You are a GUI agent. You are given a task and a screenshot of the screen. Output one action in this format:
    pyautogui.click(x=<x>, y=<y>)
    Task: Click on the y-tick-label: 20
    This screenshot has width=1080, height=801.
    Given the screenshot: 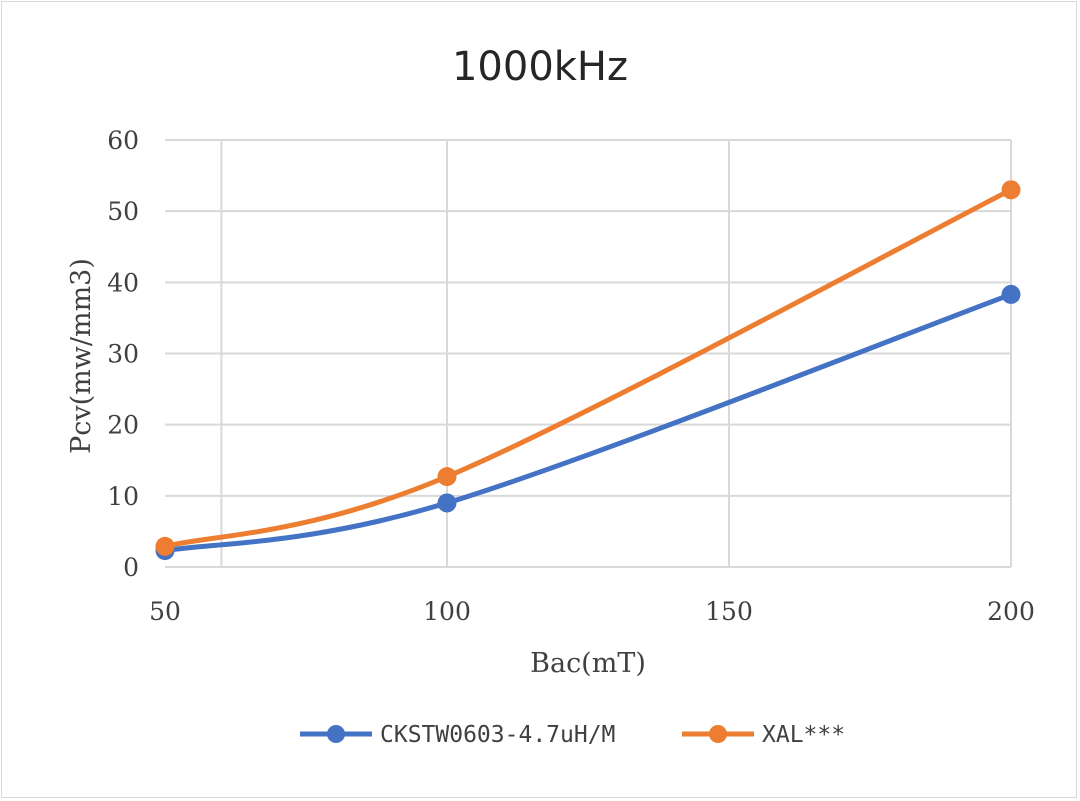 What is the action you would take?
    pyautogui.click(x=123, y=425)
    